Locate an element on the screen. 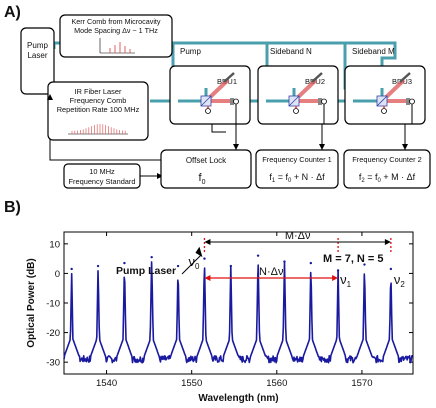 Image resolution: width=436 pixels, height=408 pixels. mn-annotation: M = 7, N = 5 is located at coordinates (353, 259).